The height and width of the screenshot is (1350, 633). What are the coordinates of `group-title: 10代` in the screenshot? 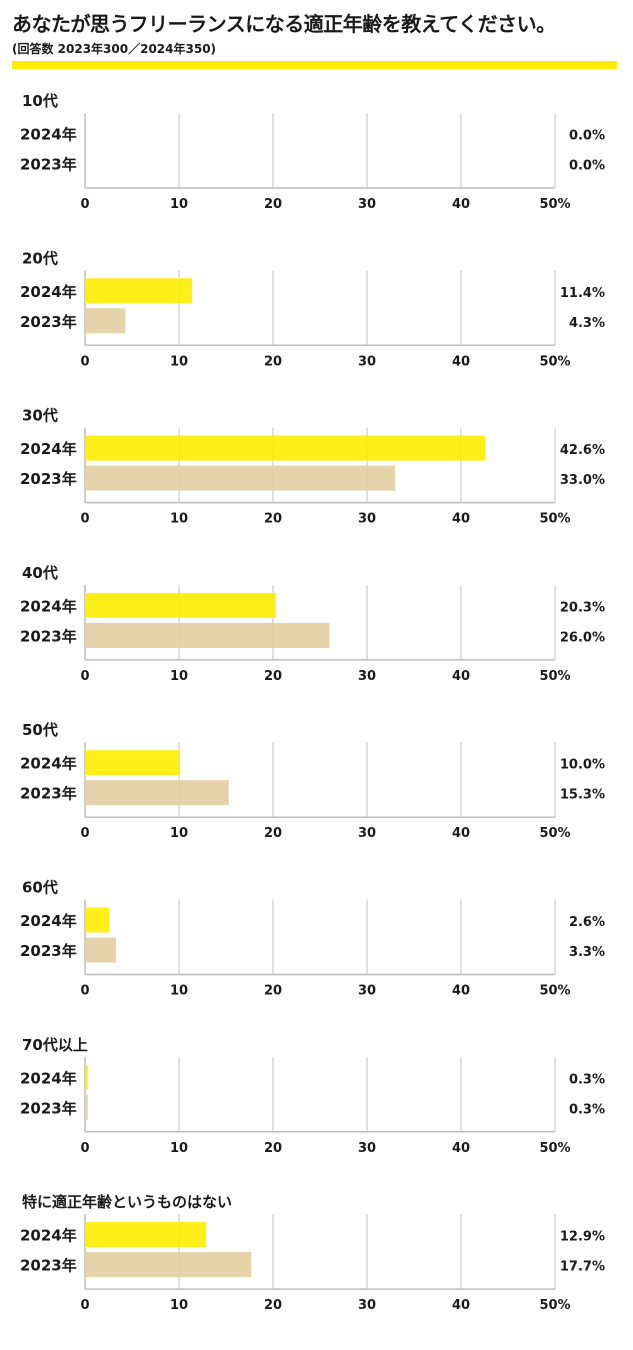 It's located at (40, 101).